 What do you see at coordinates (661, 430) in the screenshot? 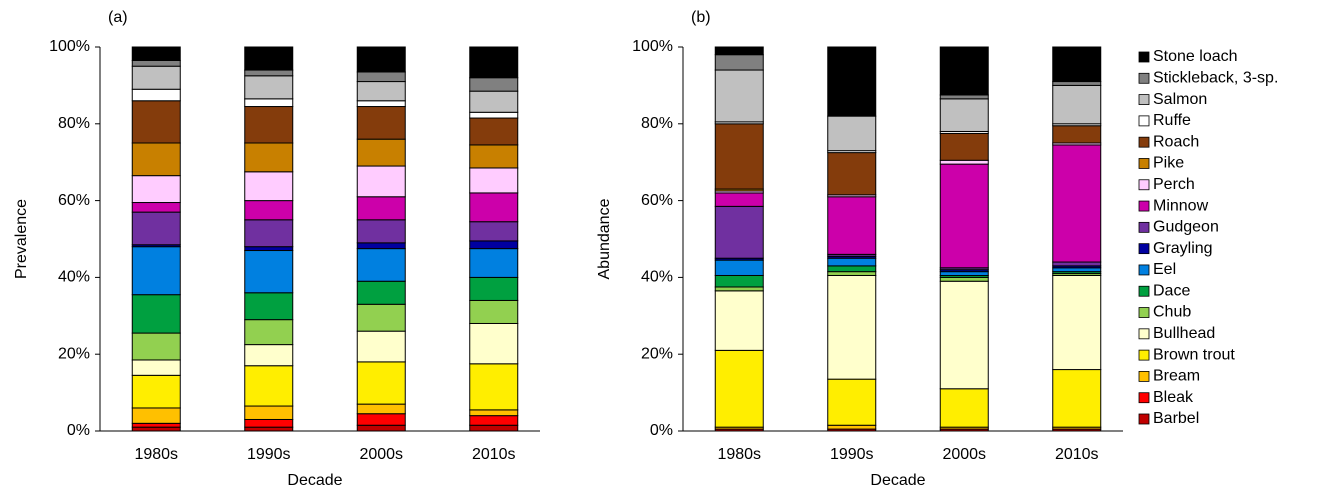
I see `y-tick-label: 0%` at bounding box center [661, 430].